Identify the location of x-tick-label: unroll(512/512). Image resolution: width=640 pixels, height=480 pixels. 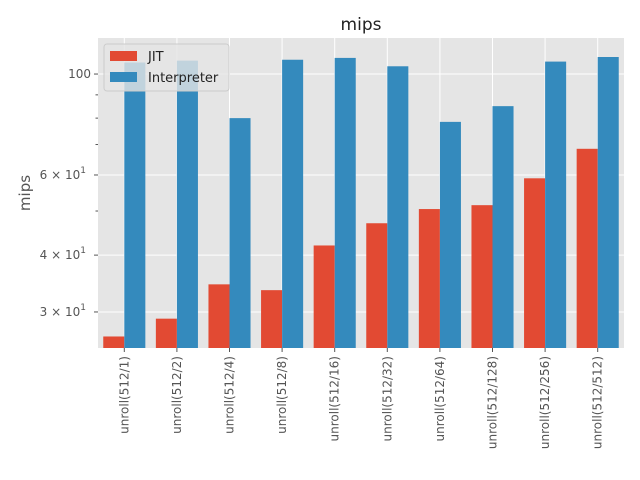
(598, 402).